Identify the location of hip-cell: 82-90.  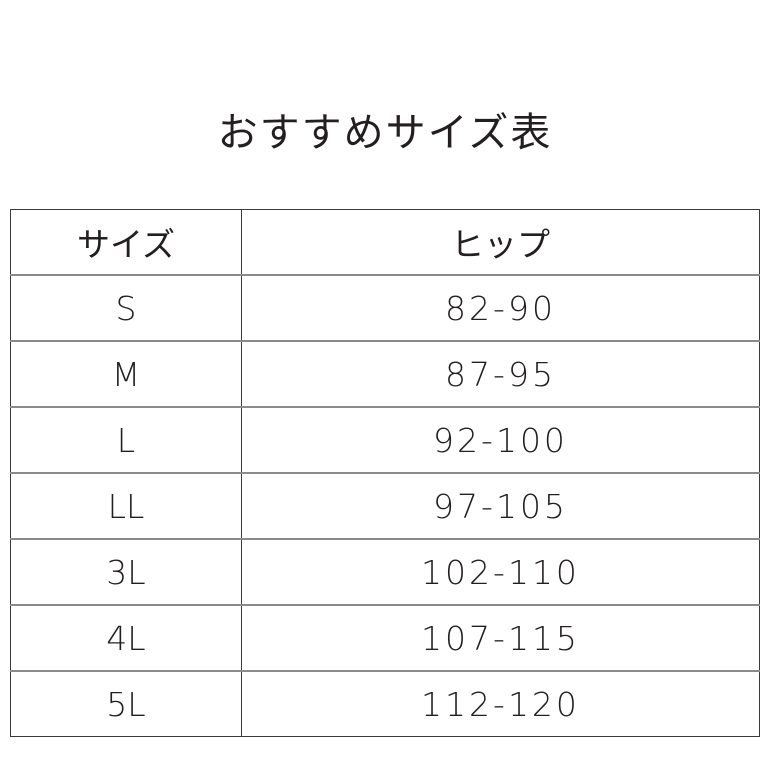
(500, 307).